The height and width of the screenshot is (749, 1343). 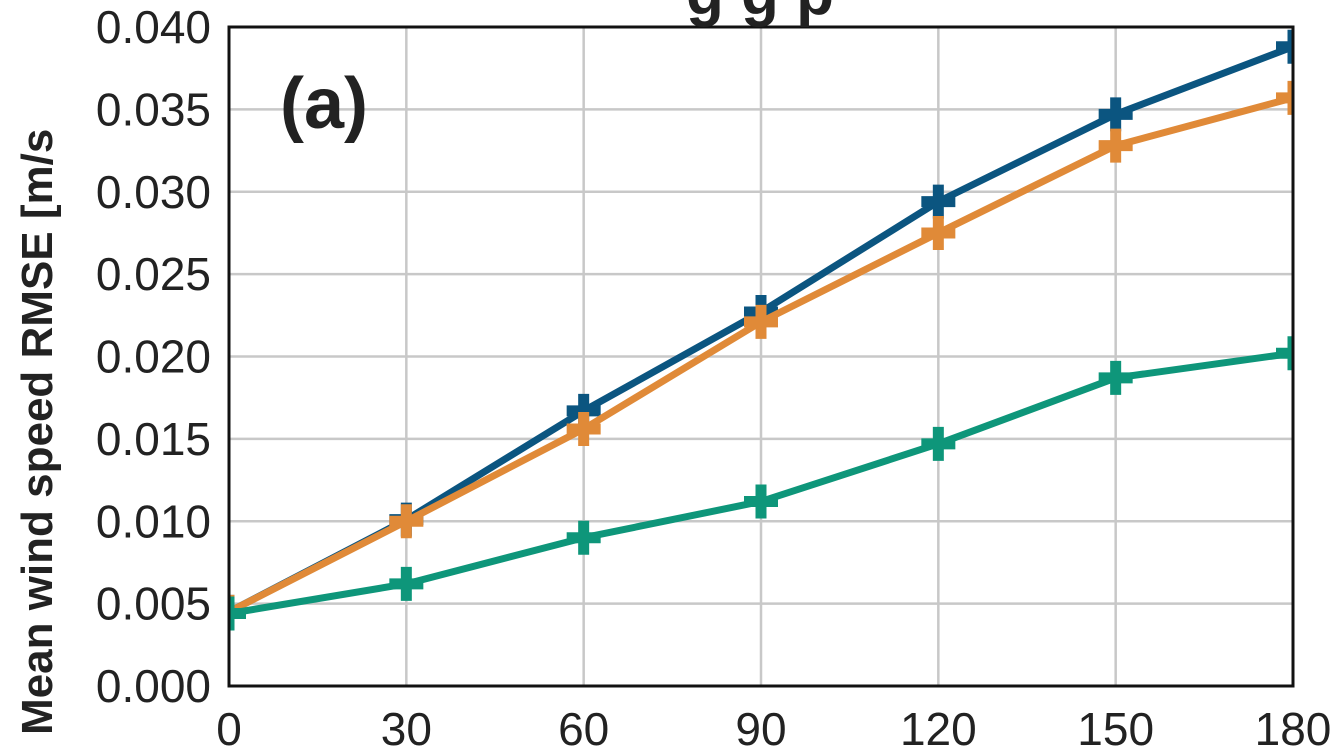 What do you see at coordinates (760, 726) in the screenshot?
I see `x-tick-label: 90` at bounding box center [760, 726].